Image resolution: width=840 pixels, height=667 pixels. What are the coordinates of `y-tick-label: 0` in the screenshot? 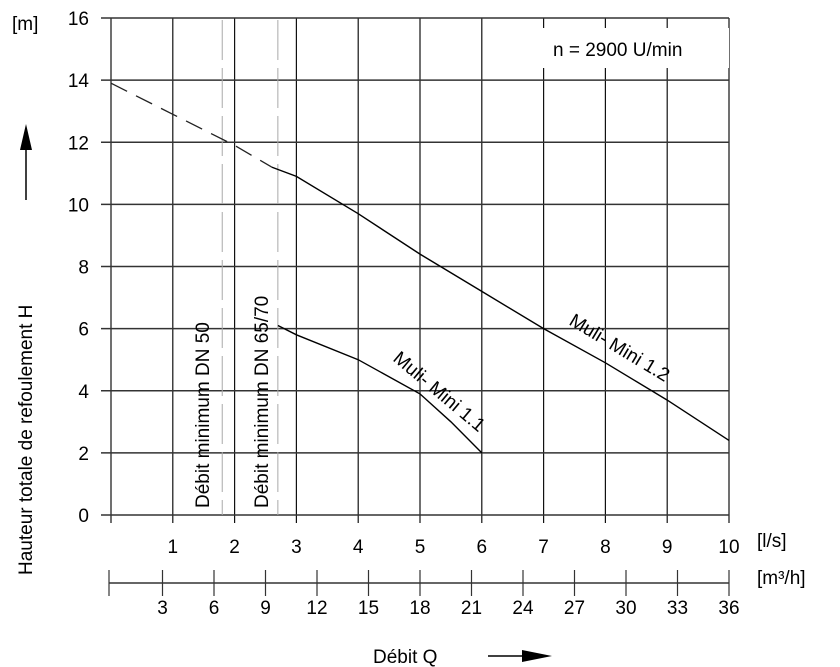 It's located at (83, 516).